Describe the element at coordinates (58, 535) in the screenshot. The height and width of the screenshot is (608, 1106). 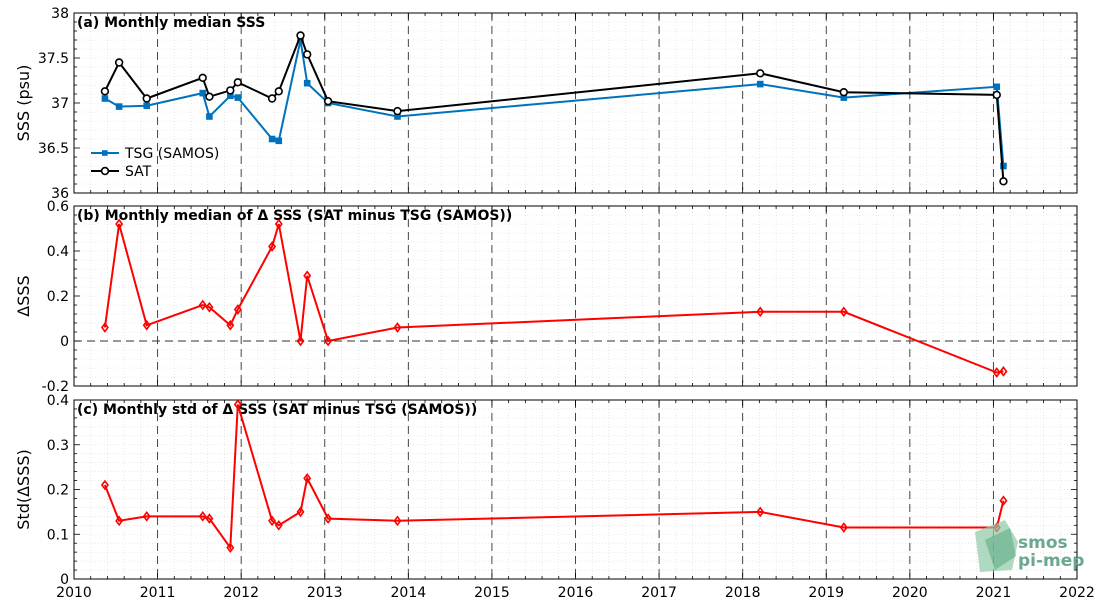
I see `y-tick-label: 0.1` at that location.